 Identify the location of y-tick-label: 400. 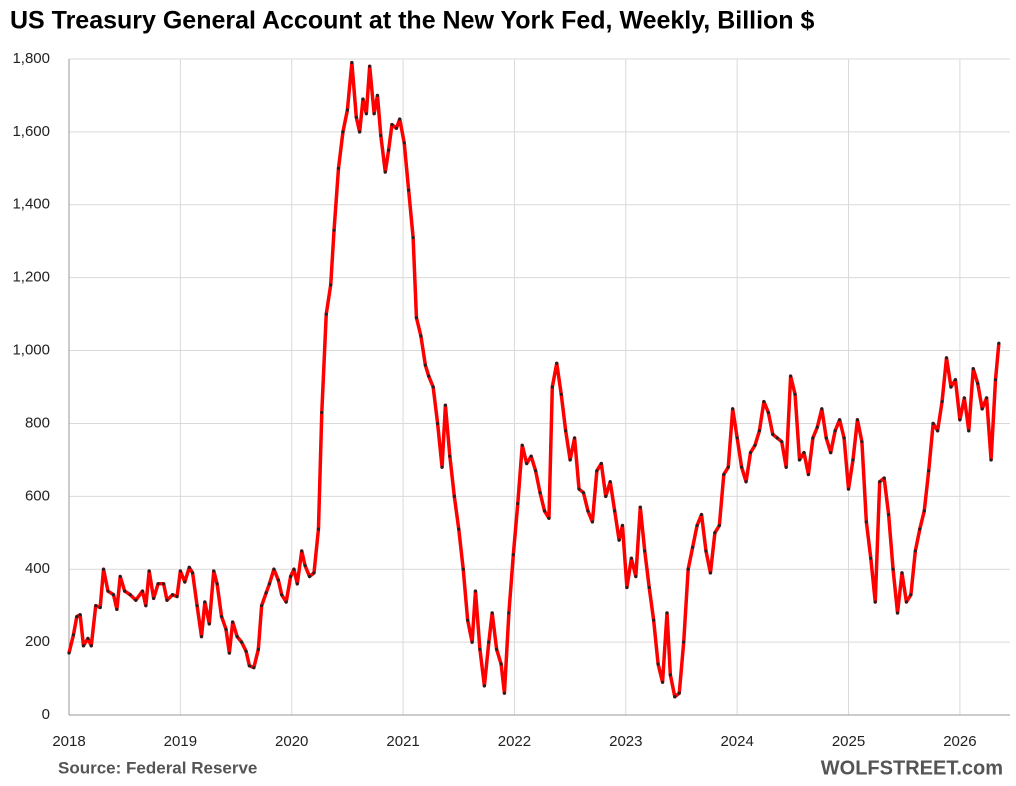
(37, 568).